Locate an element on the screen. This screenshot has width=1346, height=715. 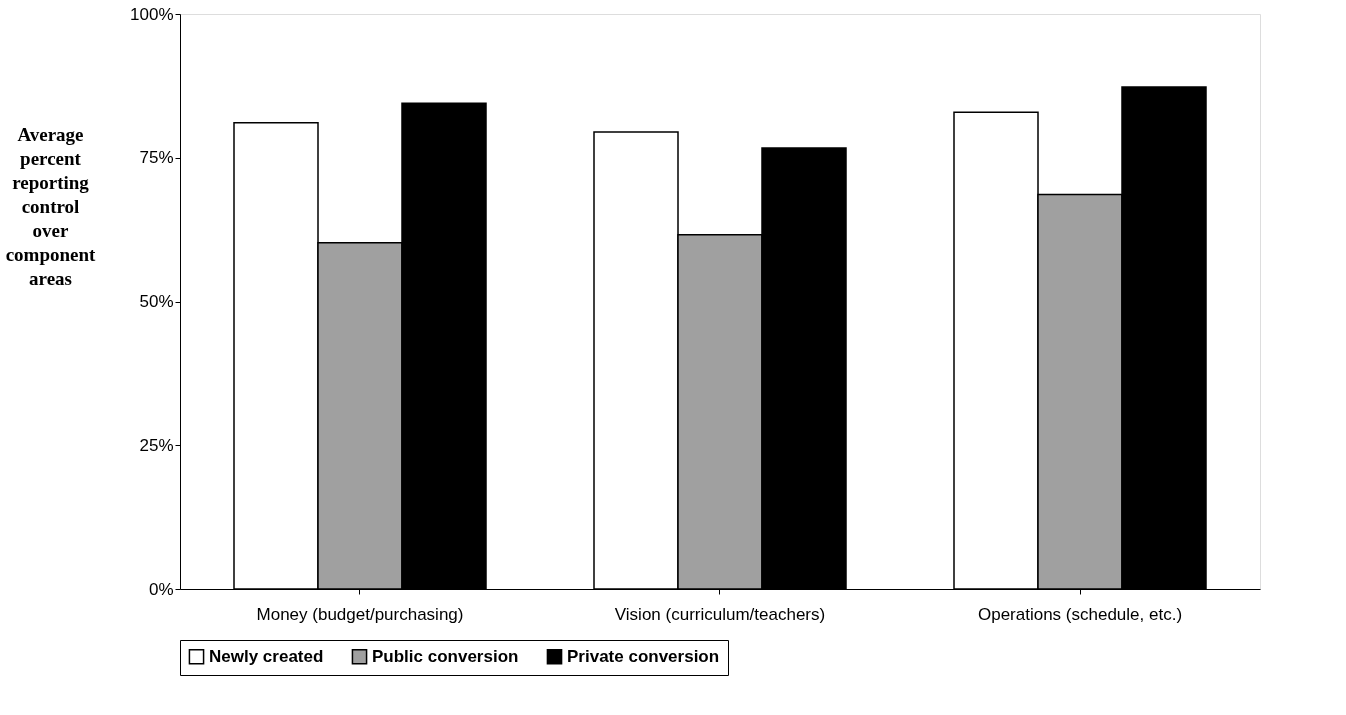
x-tick-label: Money (budget/purchasing) is located at coordinates (360, 614).